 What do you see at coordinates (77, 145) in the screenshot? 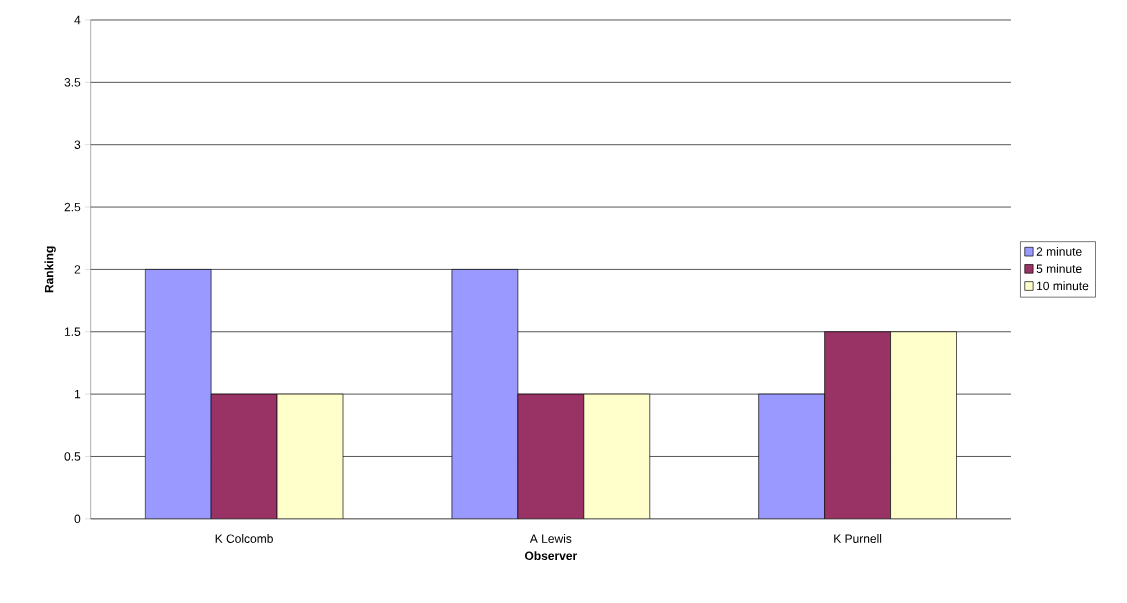
I see `y-tick-label: 3` at bounding box center [77, 145].